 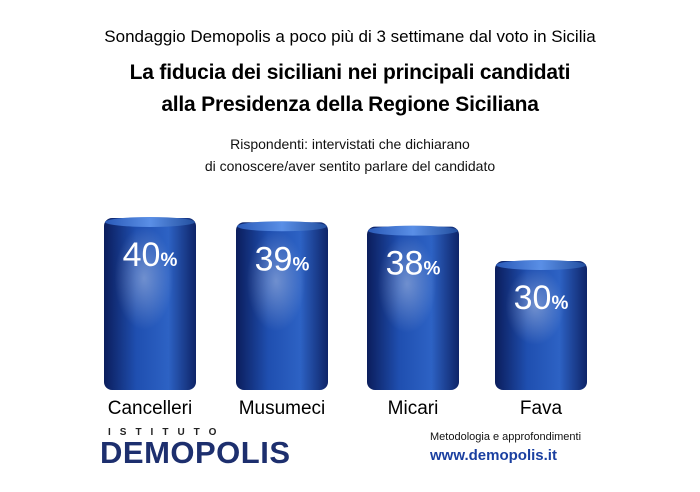 What do you see at coordinates (413, 264) in the screenshot?
I see `value-label: 38%` at bounding box center [413, 264].